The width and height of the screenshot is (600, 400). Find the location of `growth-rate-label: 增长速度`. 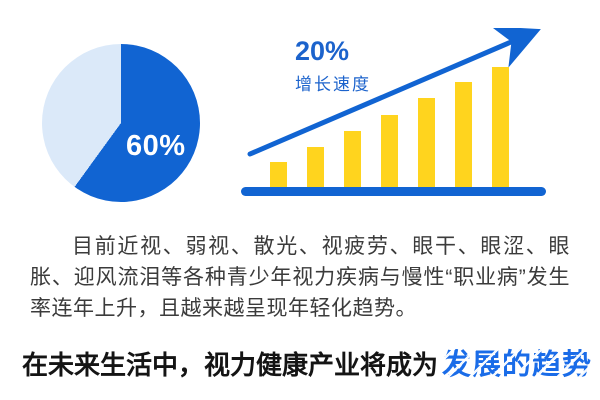

growth-rate-label: 增长速度 is located at coordinates (333, 84).